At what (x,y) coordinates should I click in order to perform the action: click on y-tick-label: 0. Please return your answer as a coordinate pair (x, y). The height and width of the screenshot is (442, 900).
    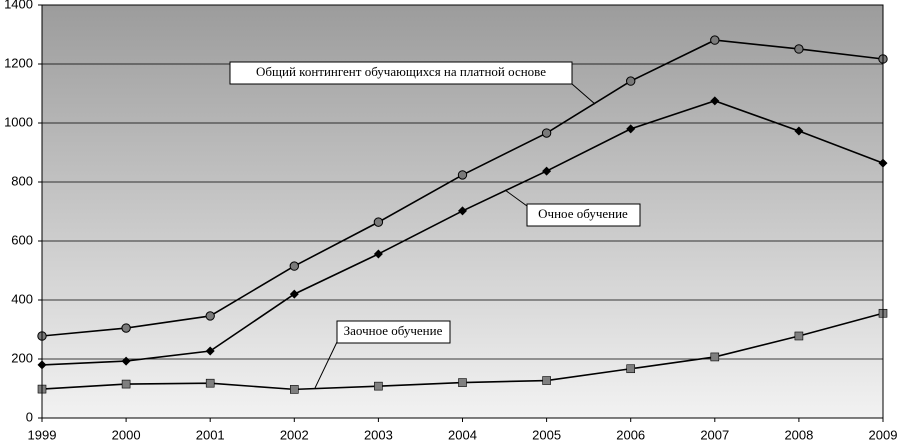
    Looking at the image, I should click on (29, 416).